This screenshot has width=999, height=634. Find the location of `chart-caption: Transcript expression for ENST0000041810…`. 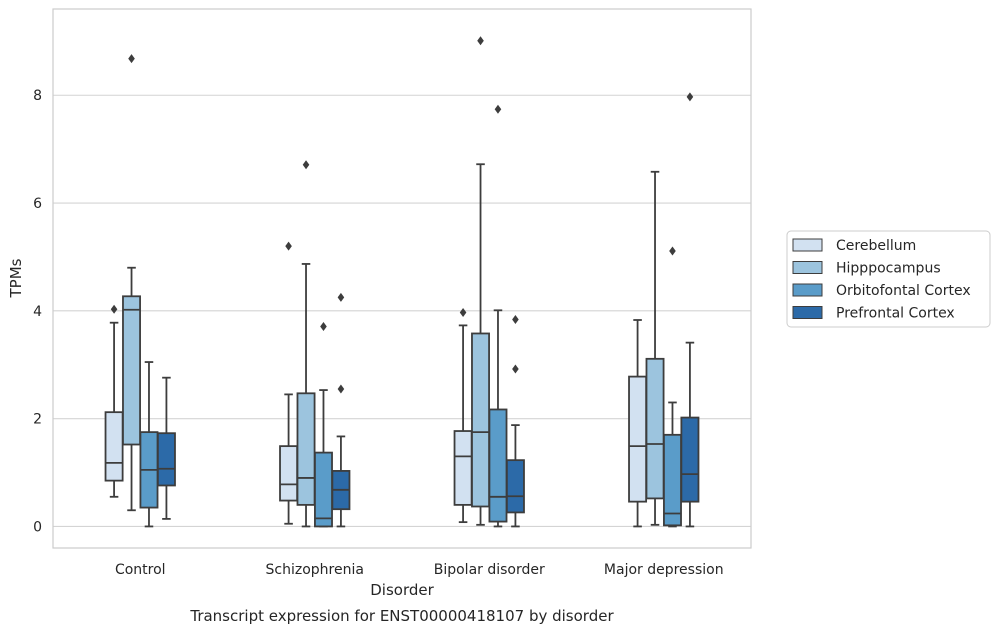

chart-caption: Transcript expression for ENST0000041810… is located at coordinates (401, 616).